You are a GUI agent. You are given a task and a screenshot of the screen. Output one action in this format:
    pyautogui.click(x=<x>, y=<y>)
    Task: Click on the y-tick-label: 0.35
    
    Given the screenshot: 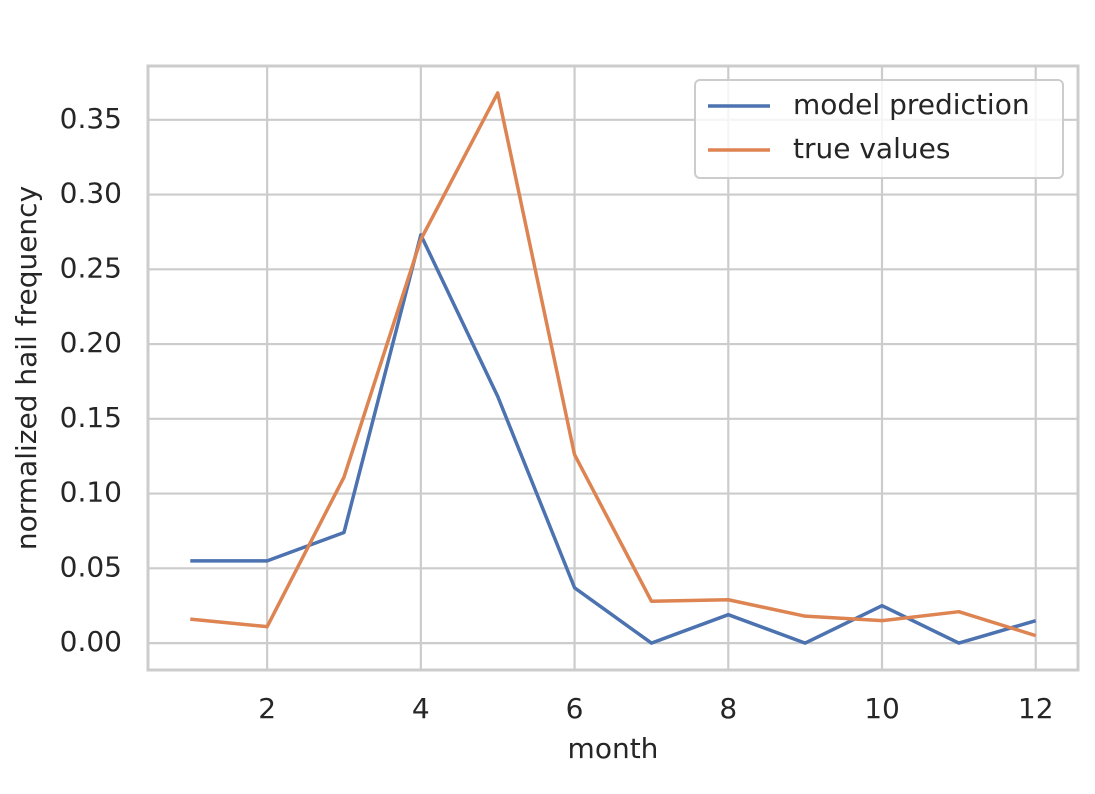 What is the action you would take?
    pyautogui.click(x=91, y=118)
    